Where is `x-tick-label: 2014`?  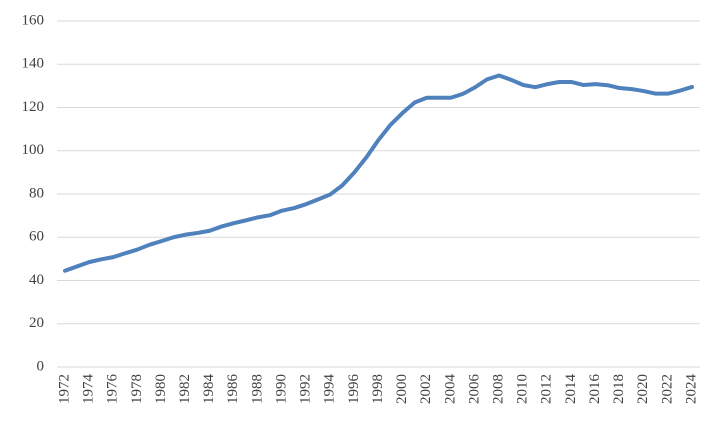
x-tick-label: 2014 is located at coordinates (571, 389).